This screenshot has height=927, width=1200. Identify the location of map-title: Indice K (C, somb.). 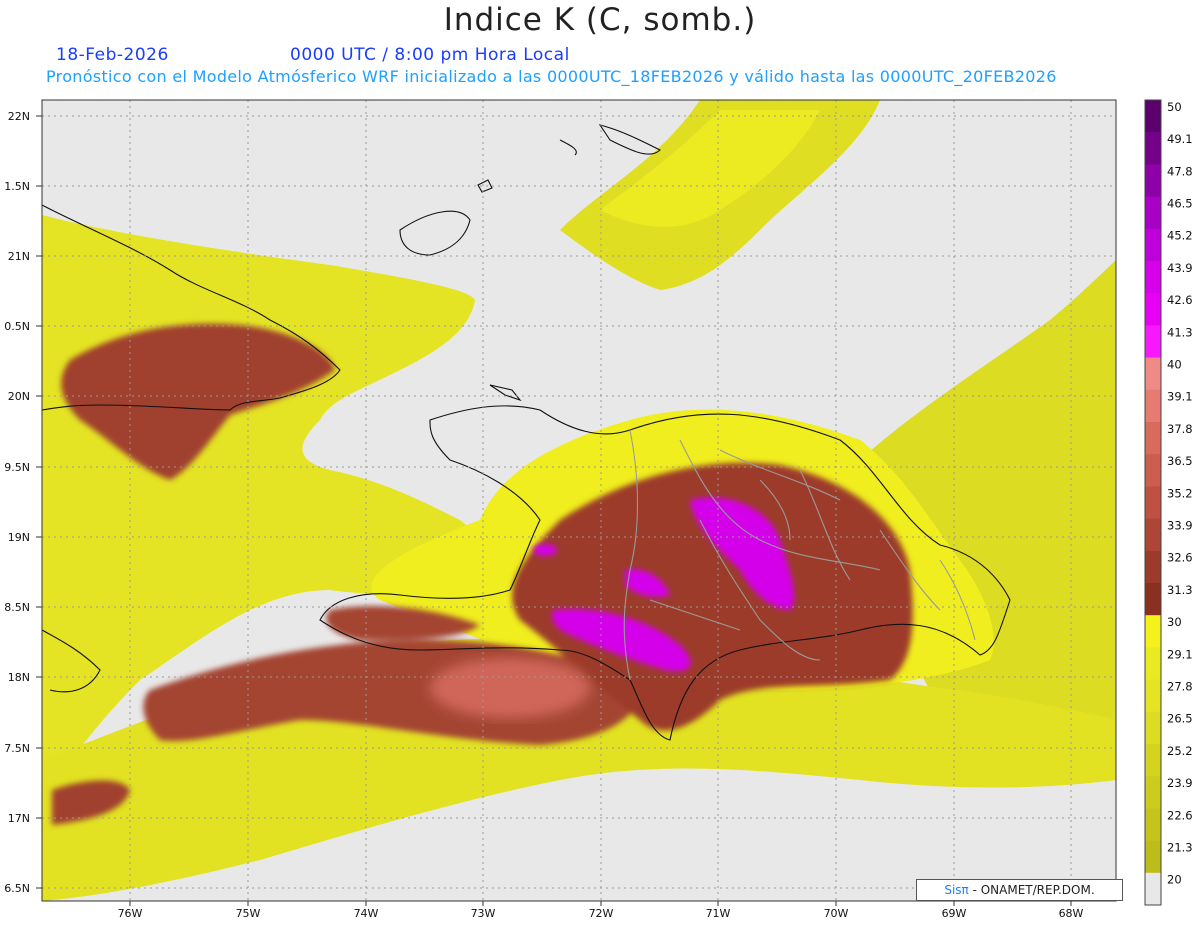
(600, 20).